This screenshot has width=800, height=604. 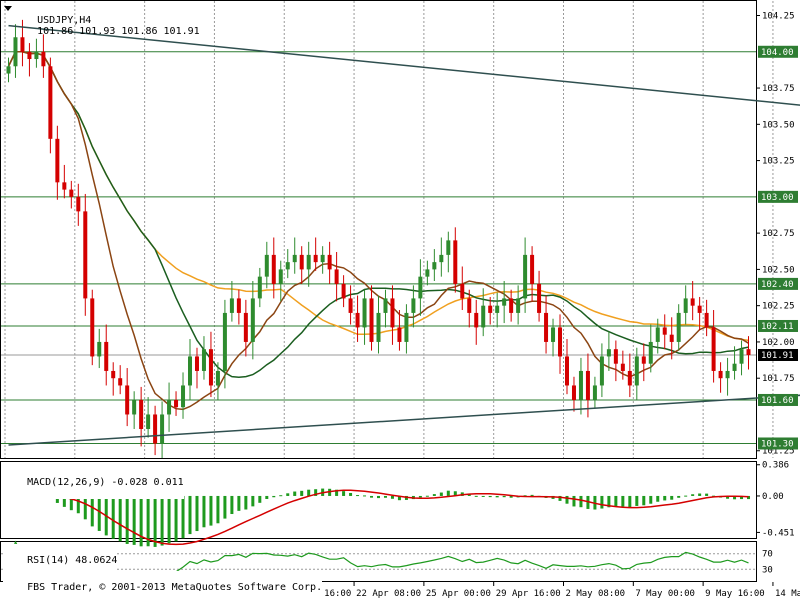 I want to click on level-price-label: 103.00, so click(x=777, y=198).